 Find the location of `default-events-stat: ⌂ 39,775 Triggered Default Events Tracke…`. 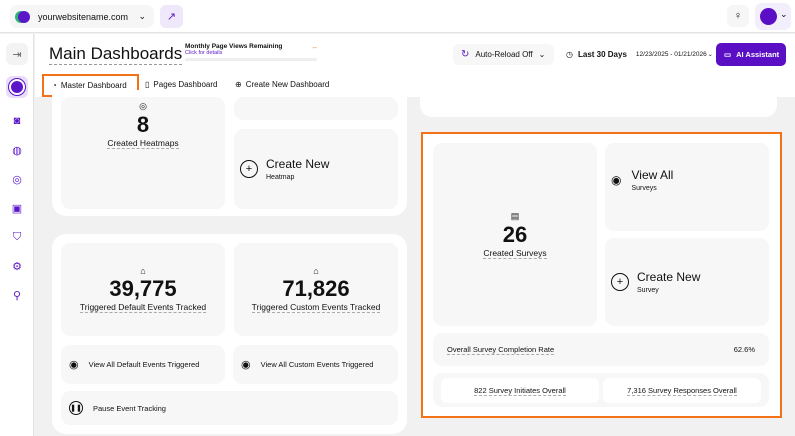

default-events-stat: ⌂ 39,775 Triggered Default Events Tracke… is located at coordinates (143, 289).